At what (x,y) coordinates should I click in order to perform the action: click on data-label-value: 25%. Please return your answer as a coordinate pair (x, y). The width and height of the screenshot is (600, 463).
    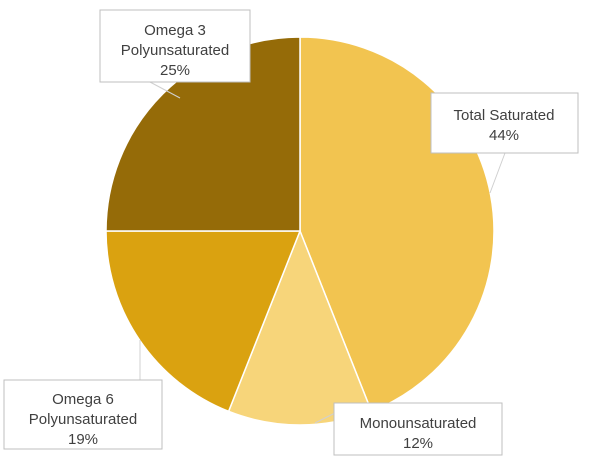
    Looking at the image, I should click on (175, 70).